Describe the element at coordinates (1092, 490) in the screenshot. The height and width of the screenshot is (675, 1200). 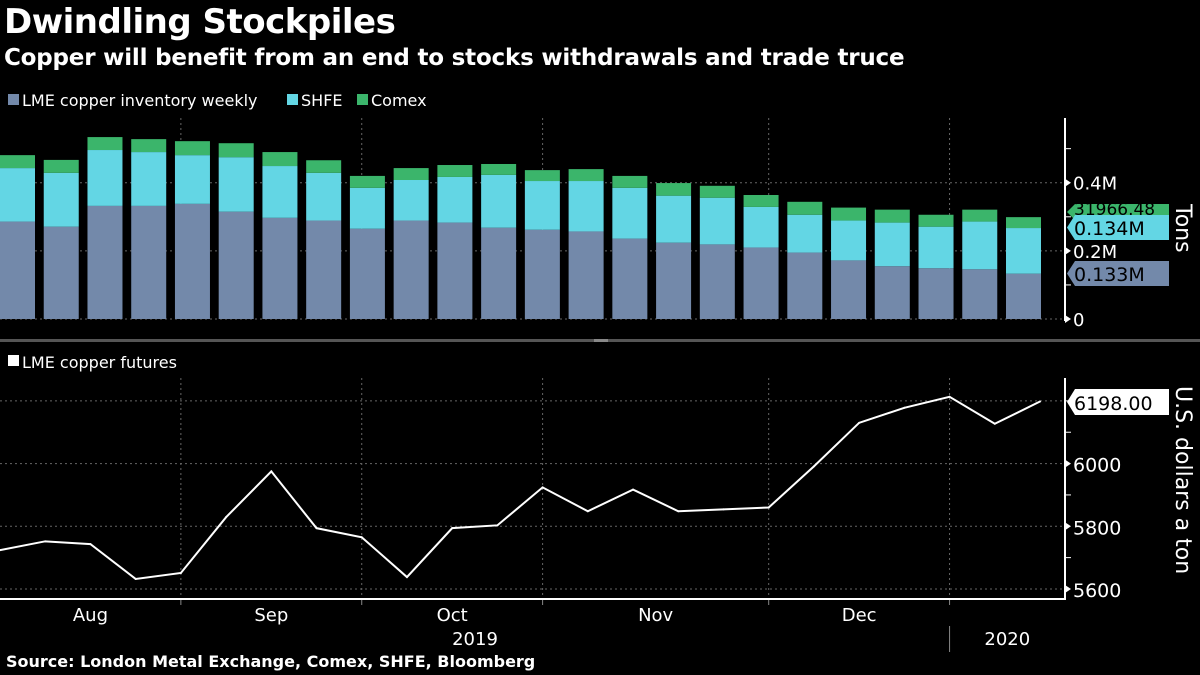
I see `bottom-y-axis: 5600 5800 6000` at that location.